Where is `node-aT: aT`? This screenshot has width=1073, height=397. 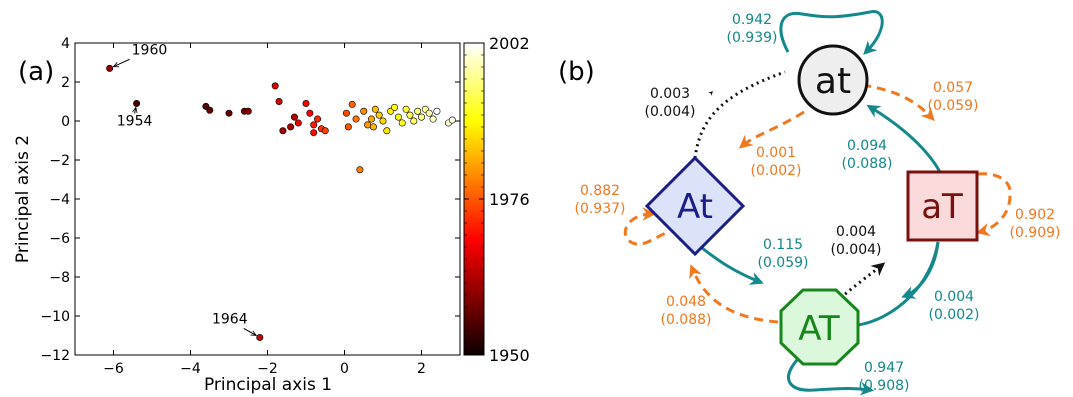 node-aT: aT is located at coordinates (942, 206).